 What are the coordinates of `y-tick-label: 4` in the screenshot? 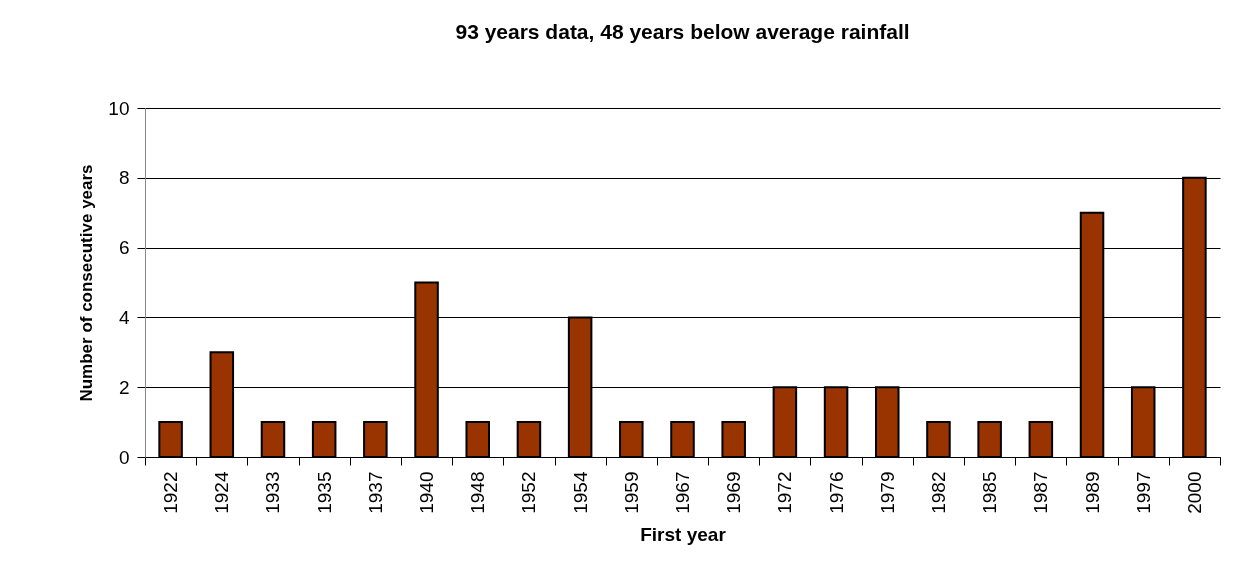 It's located at (124, 317).